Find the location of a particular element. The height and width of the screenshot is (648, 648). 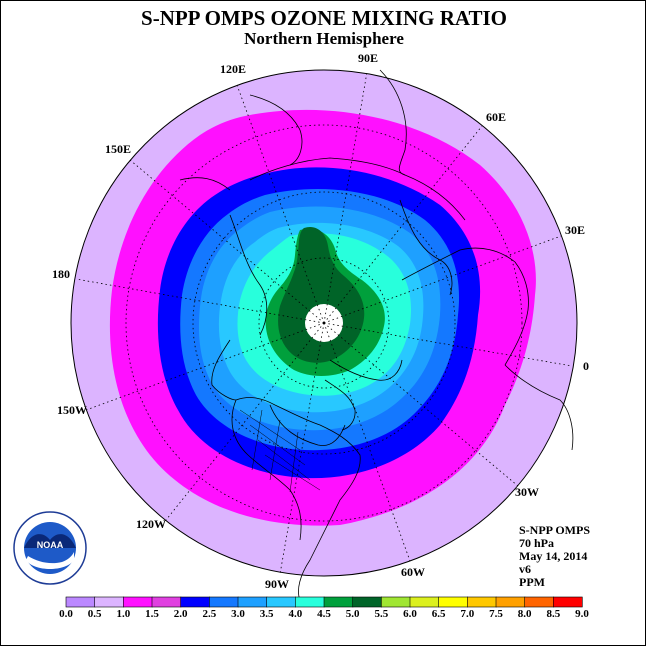

info-block: S-NPP OMPS 70 hPa May 14, 2014 v6 PPM is located at coordinates (554, 556).